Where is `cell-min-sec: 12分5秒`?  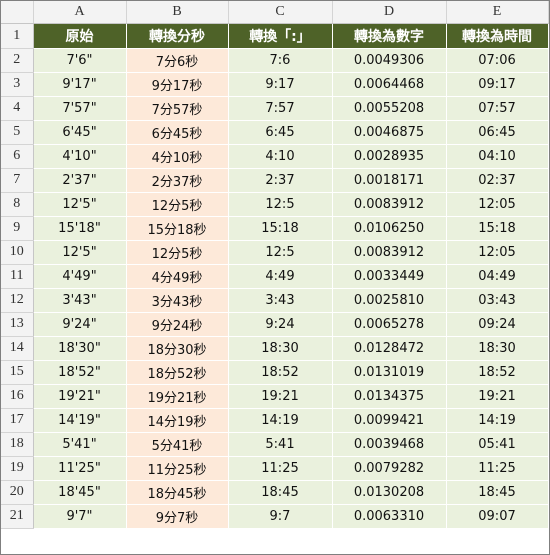 cell-min-sec: 12分5秒 is located at coordinates (177, 252).